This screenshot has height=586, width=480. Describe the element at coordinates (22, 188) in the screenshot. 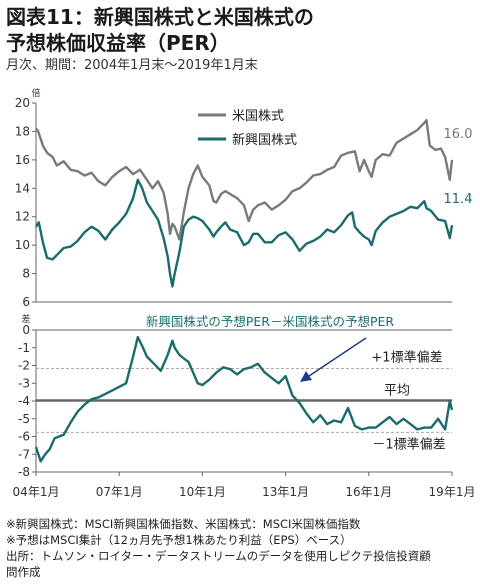

I see `top-y-tick-label-4: 14` at that location.